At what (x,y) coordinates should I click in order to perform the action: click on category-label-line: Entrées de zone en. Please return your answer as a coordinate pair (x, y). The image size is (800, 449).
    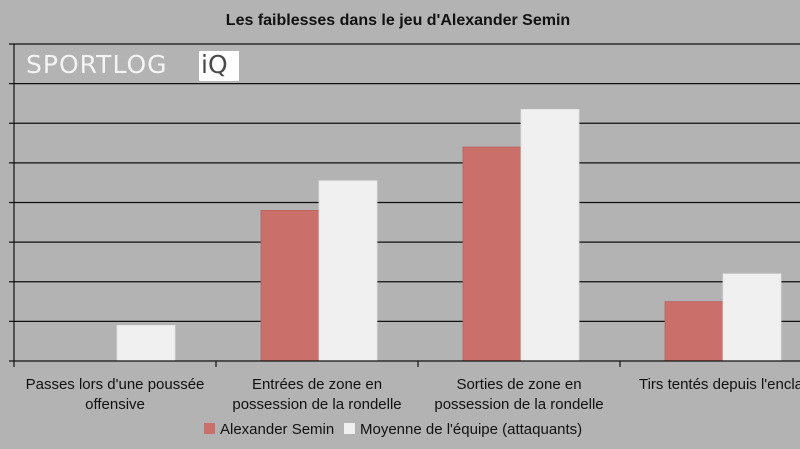
    Looking at the image, I should click on (317, 384).